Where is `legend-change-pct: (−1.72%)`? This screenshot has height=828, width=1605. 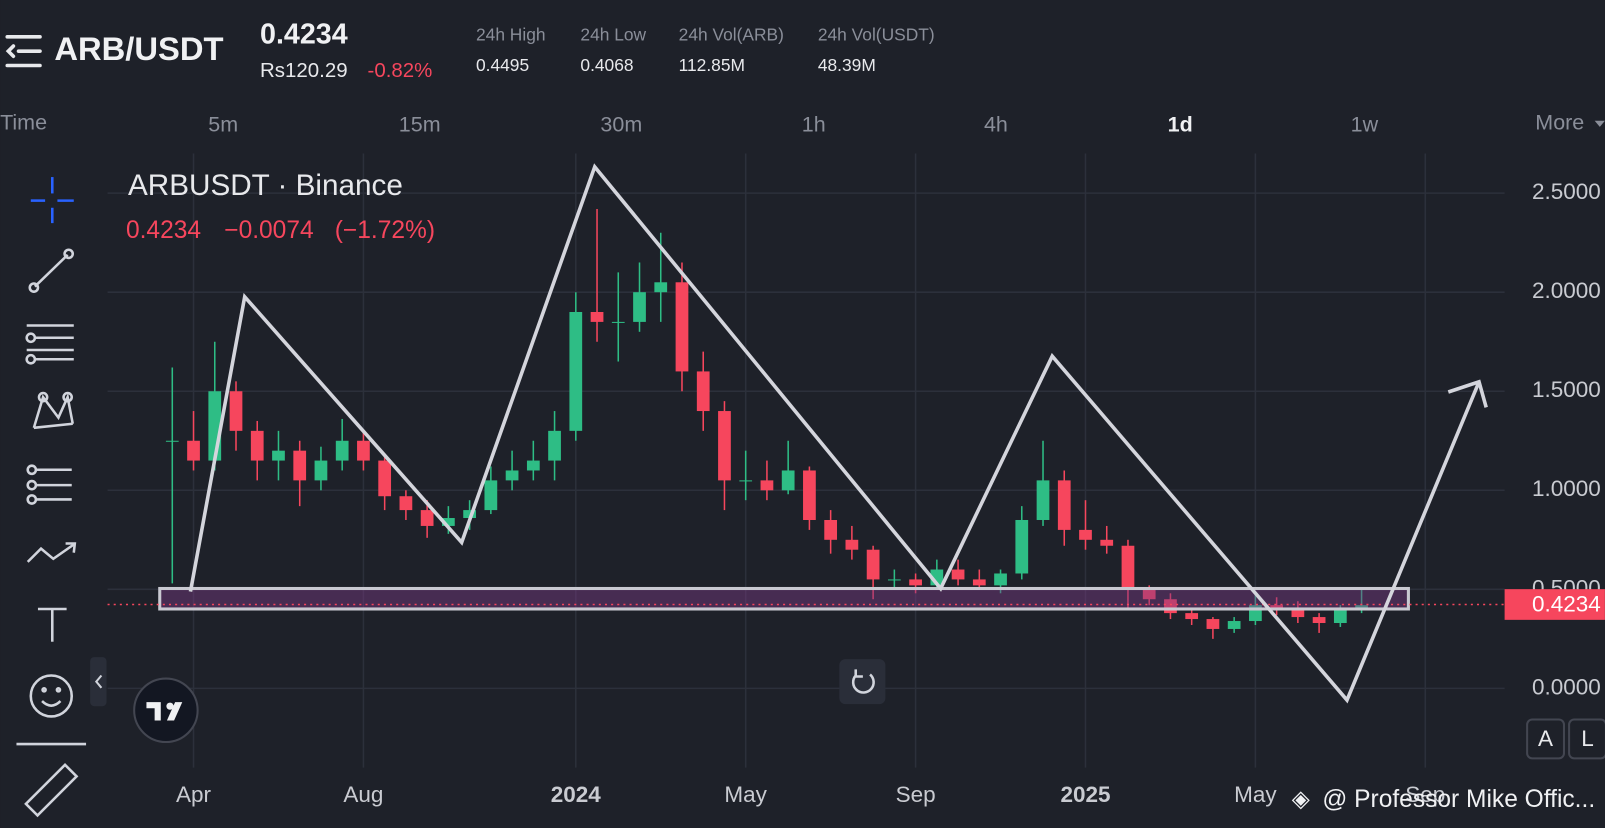 legend-change-pct: (−1.72%) is located at coordinates (385, 230).